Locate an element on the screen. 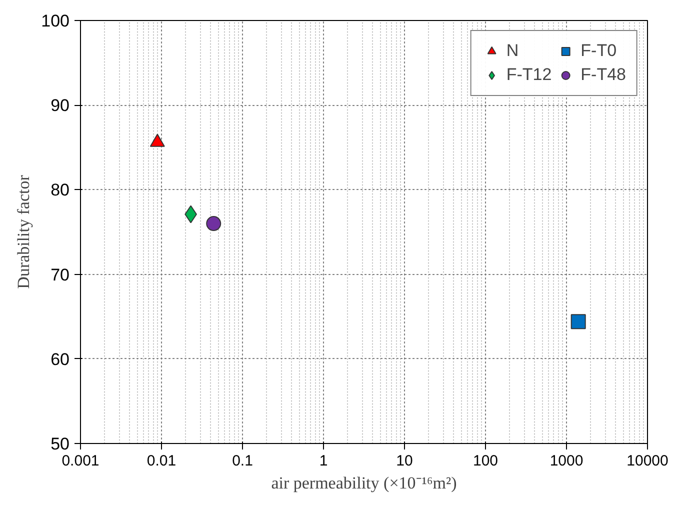 The image size is (677, 513). y-tick-label: 50 is located at coordinates (60, 444).